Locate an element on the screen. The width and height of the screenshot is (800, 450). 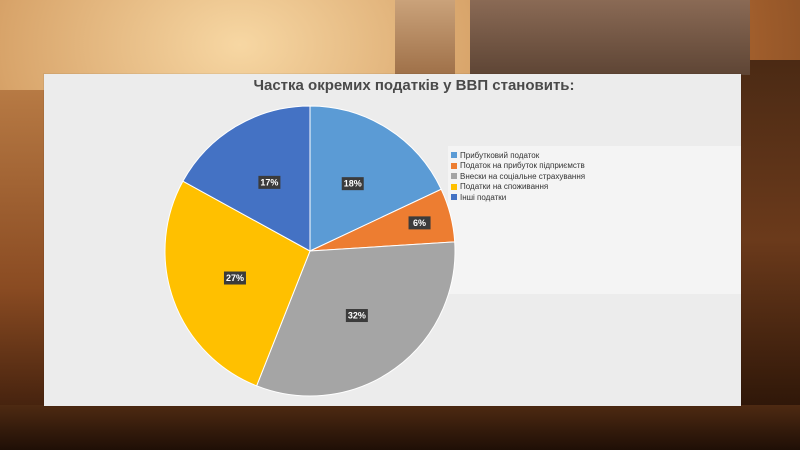
slice-label-text: 18% is located at coordinates (353, 184).